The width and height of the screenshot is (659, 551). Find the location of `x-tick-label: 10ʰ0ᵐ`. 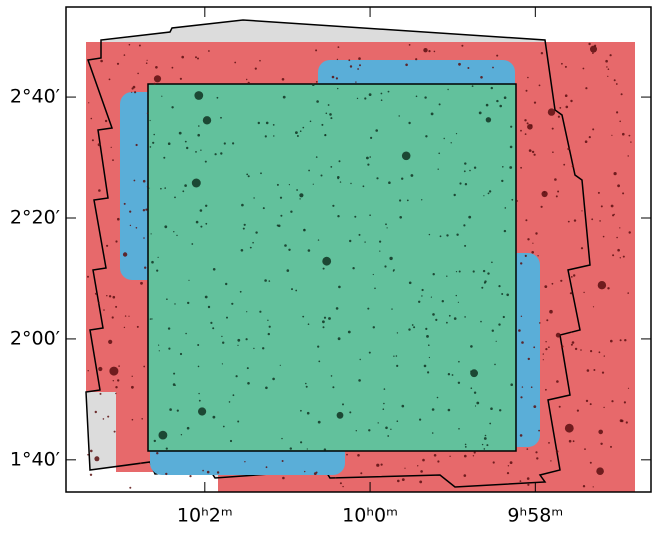

x-tick-label: 10ʰ0ᵐ is located at coordinates (370, 516).